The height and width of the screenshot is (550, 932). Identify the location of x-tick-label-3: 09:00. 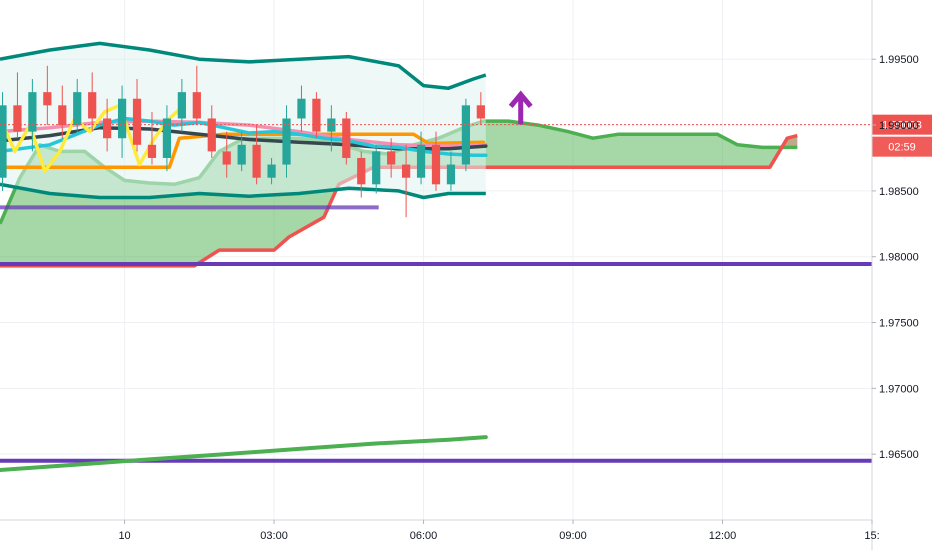
(573, 536).